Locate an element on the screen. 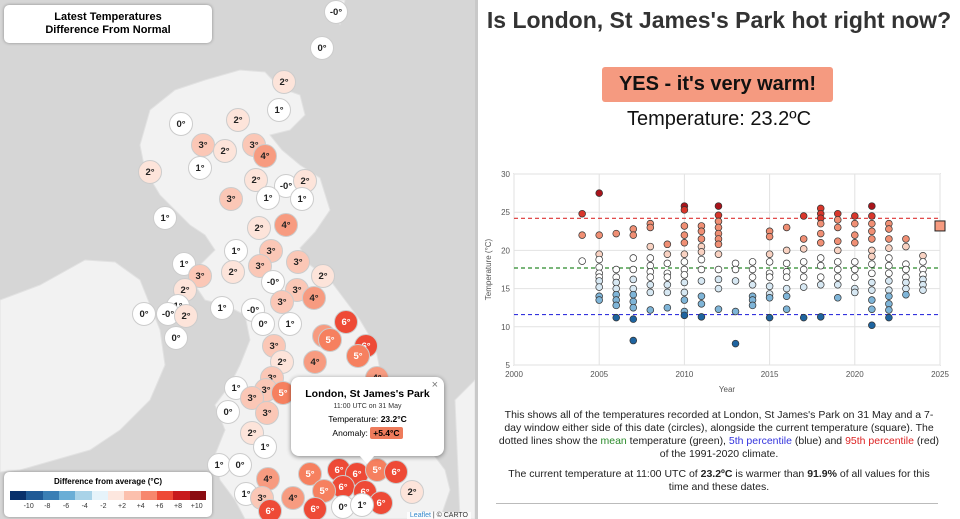 Image resolution: width=960 pixels, height=519 pixels. desc-mean: mean is located at coordinates (613, 441).